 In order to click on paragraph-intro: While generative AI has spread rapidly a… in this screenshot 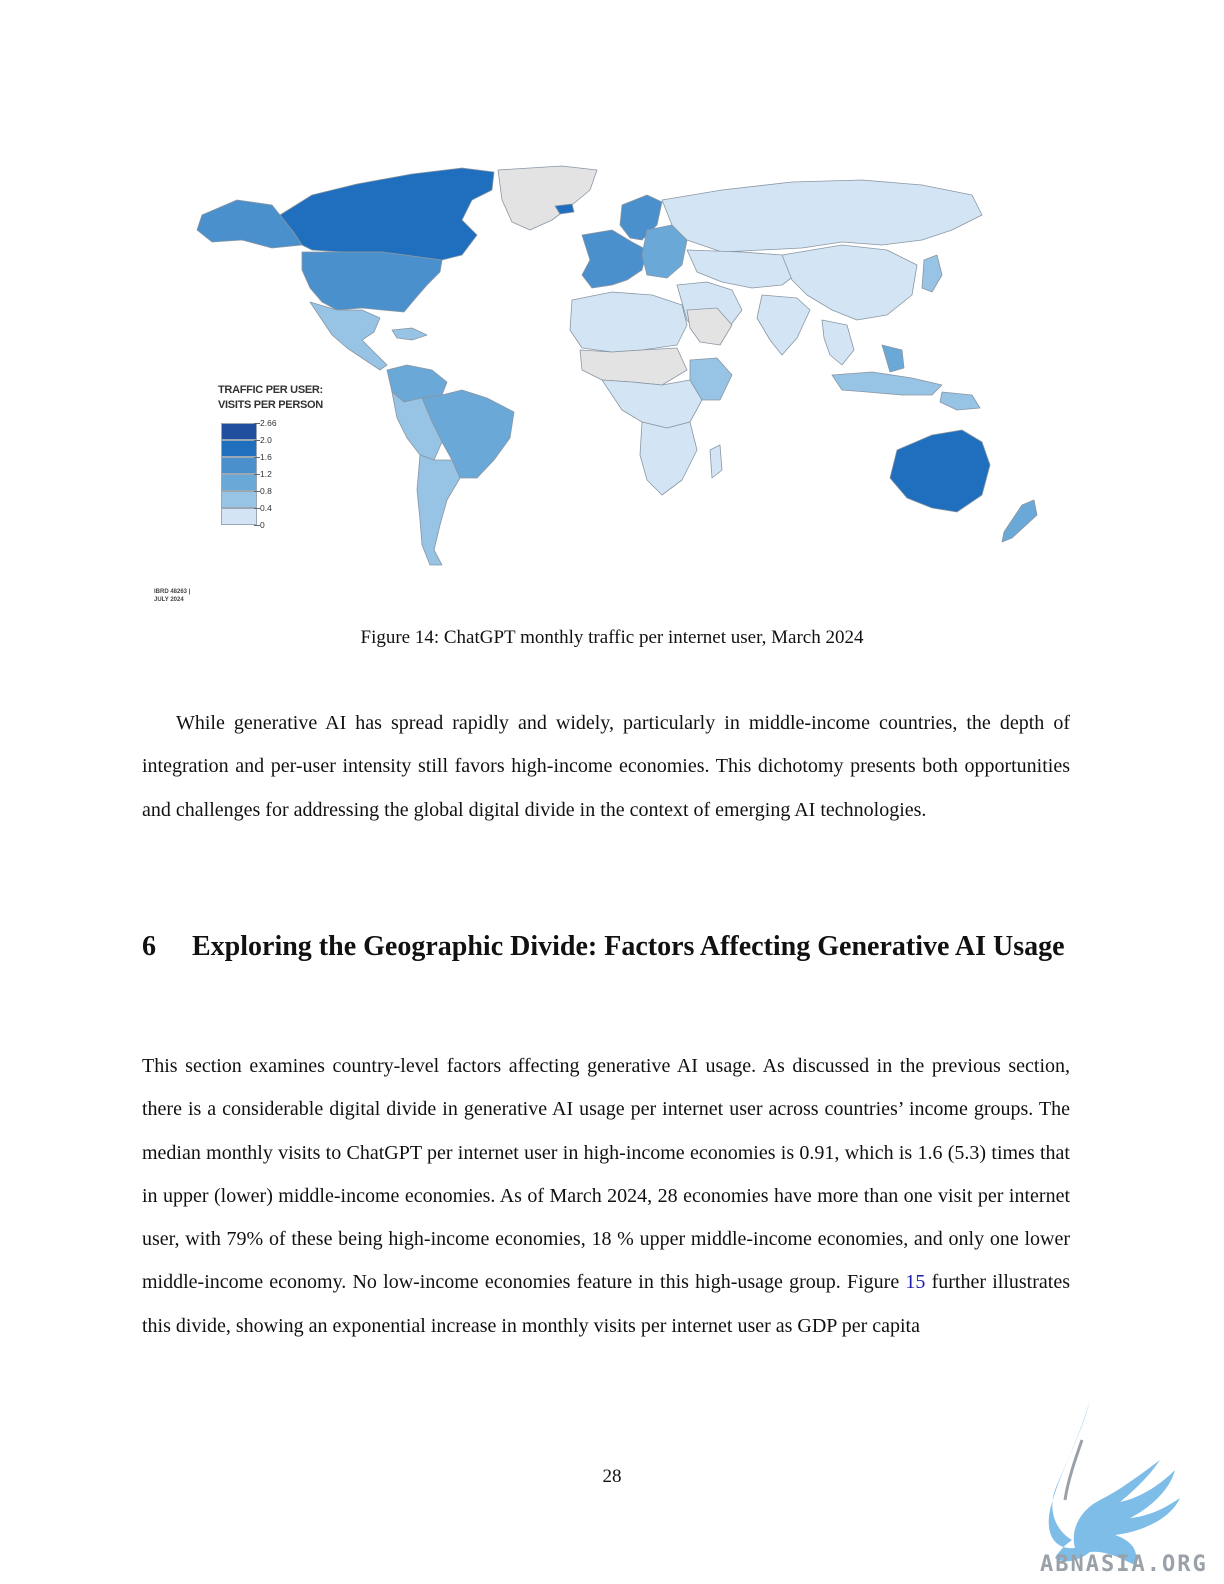, I will do `click(606, 766)`.